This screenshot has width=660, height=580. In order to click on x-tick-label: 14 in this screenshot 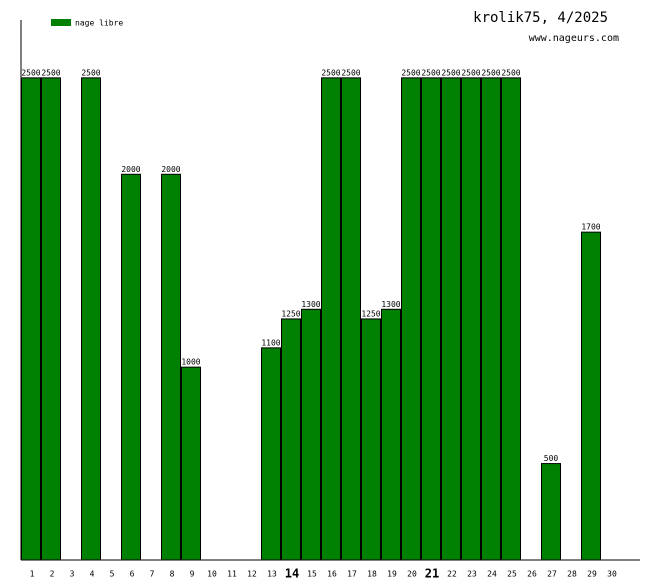, I will do `click(292, 573)`.